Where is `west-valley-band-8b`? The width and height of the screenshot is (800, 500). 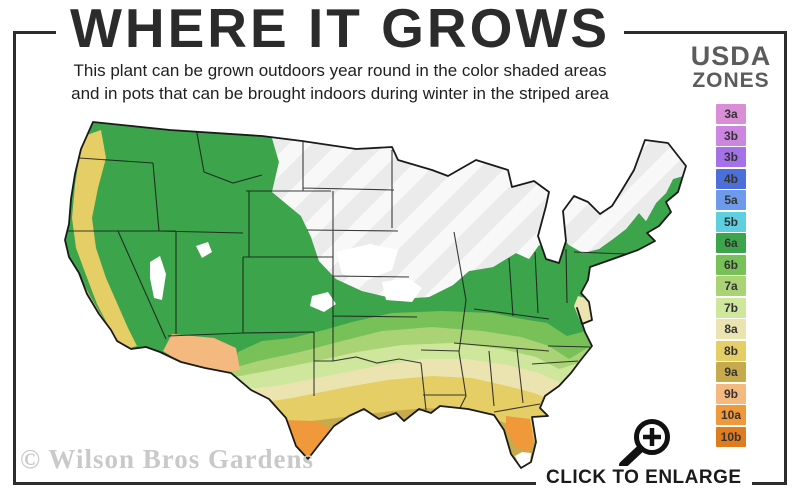
west-valley-band-8b is located at coordinates (104, 239).